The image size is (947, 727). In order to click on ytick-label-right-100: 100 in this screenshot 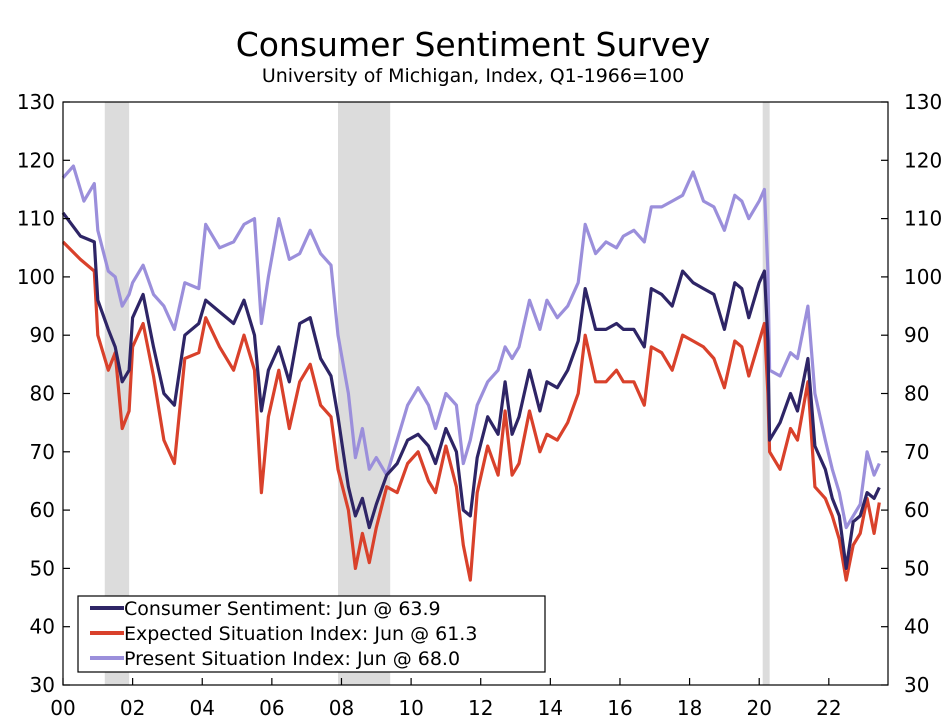, I will do `click(923, 277)`.